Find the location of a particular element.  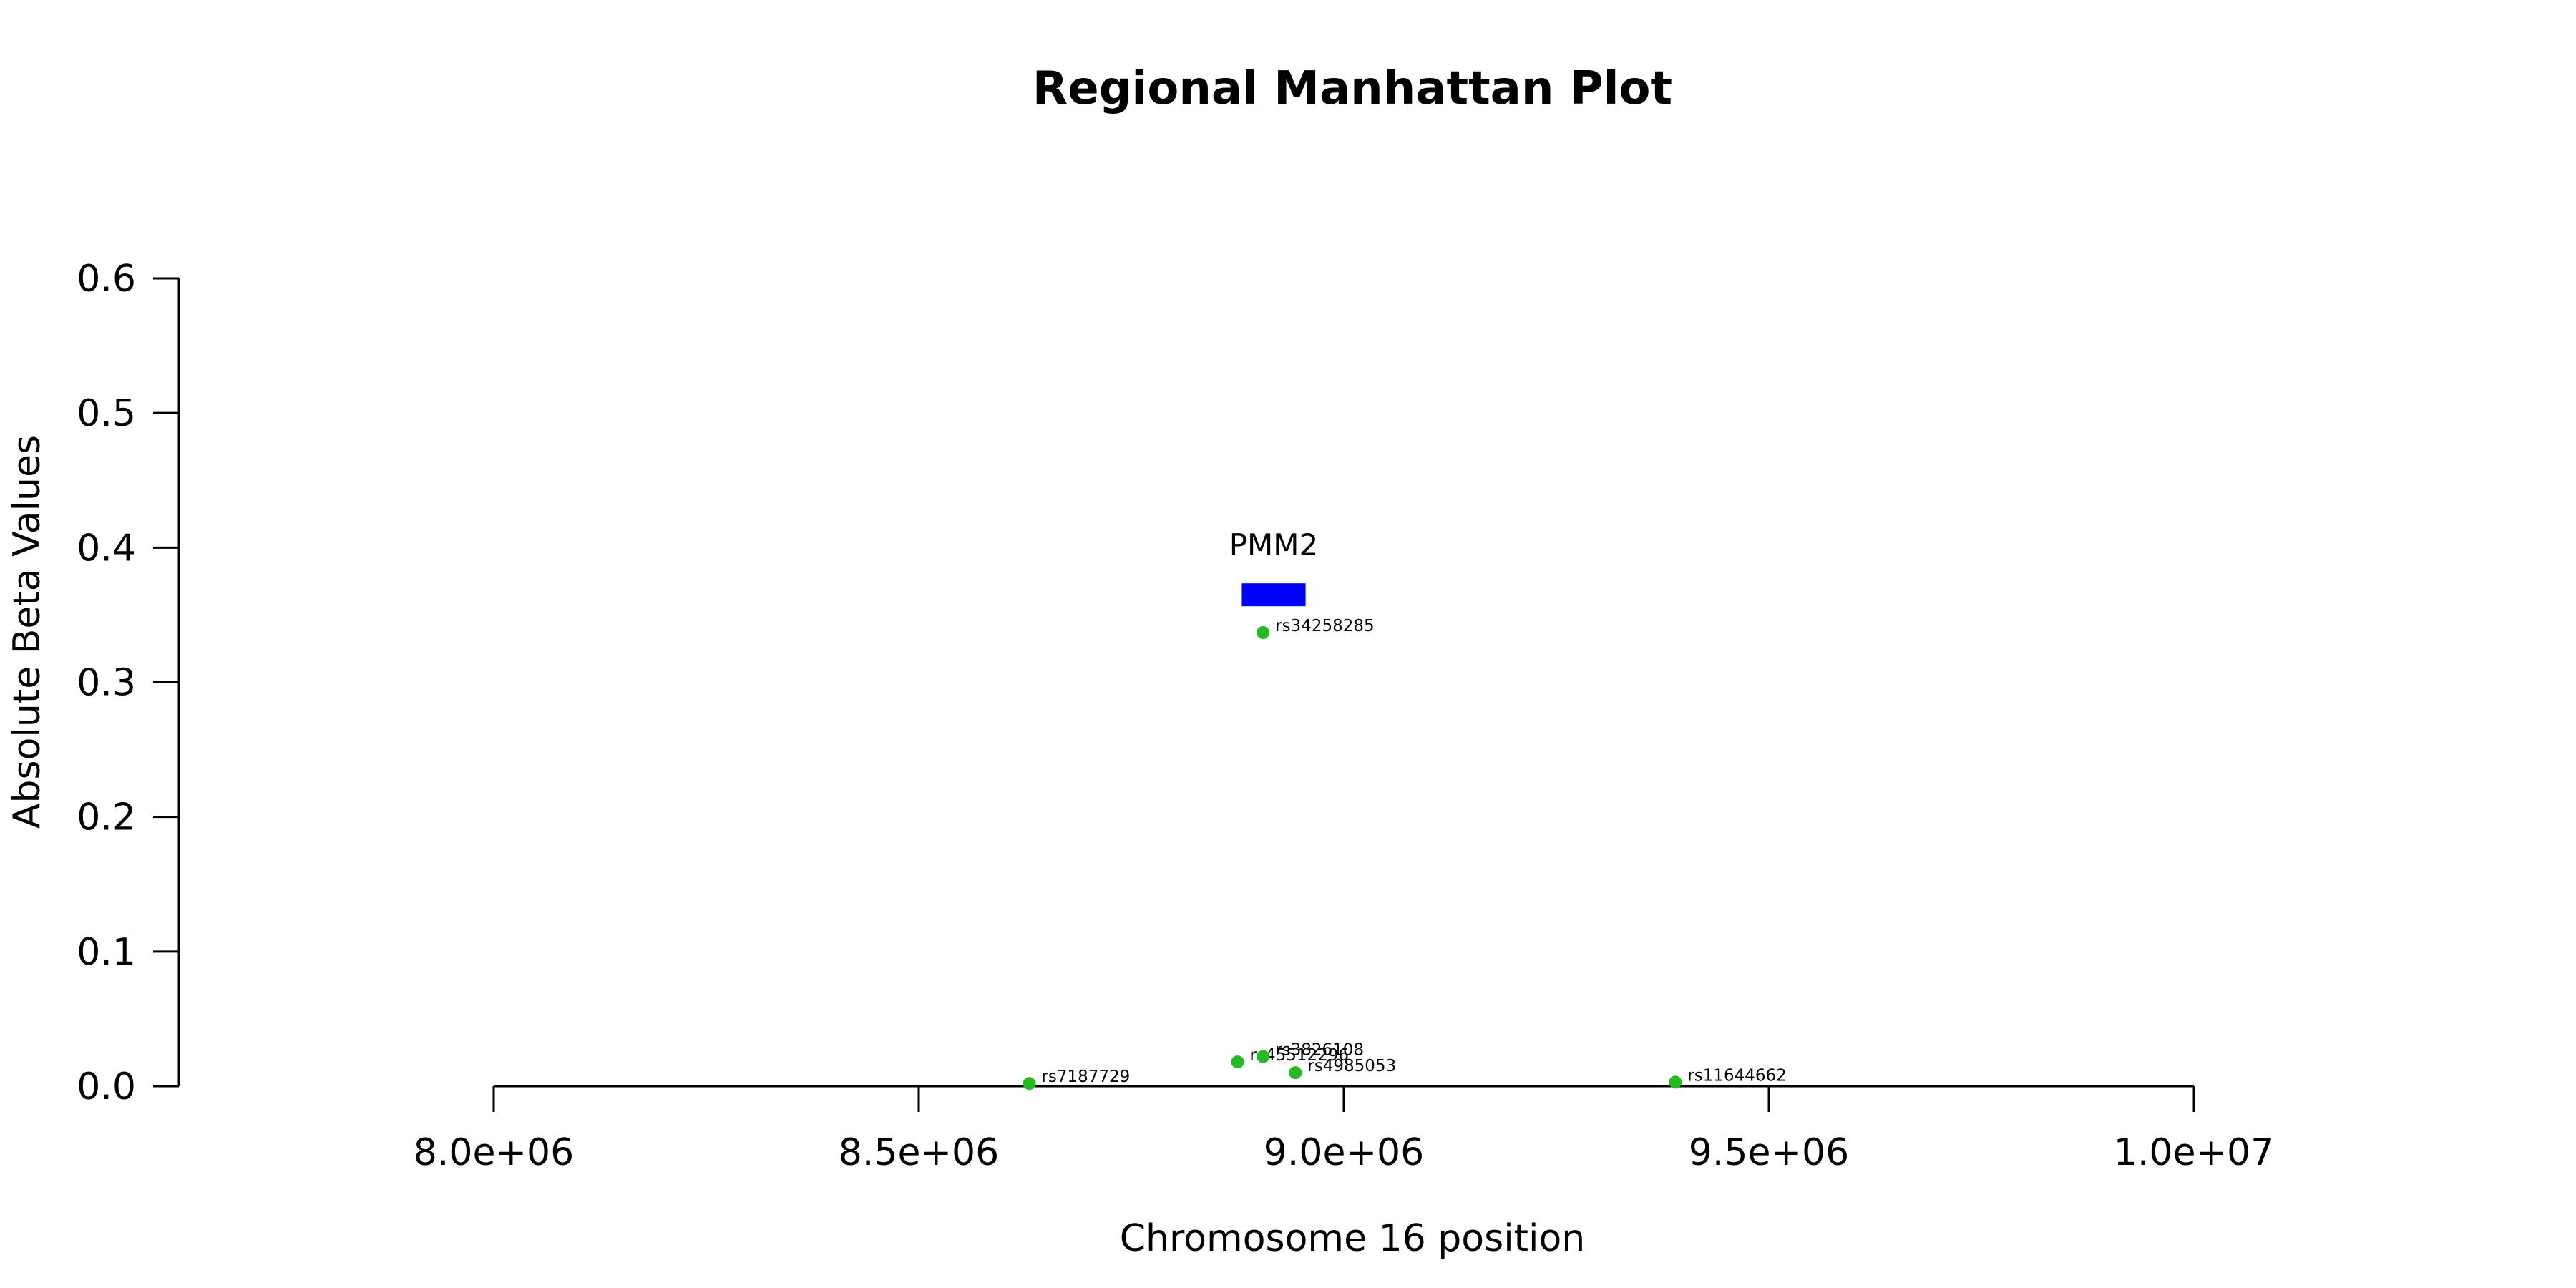

x-tick-label: 9.5e+06 is located at coordinates (1769, 1152).